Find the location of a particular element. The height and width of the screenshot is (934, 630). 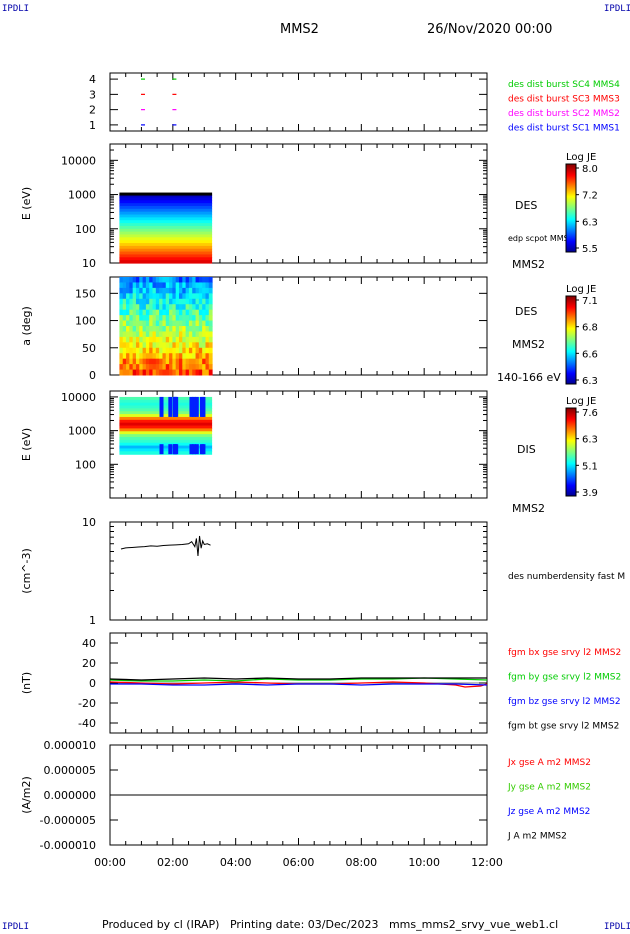

x-tick-label: 04:00 is located at coordinates (236, 862).